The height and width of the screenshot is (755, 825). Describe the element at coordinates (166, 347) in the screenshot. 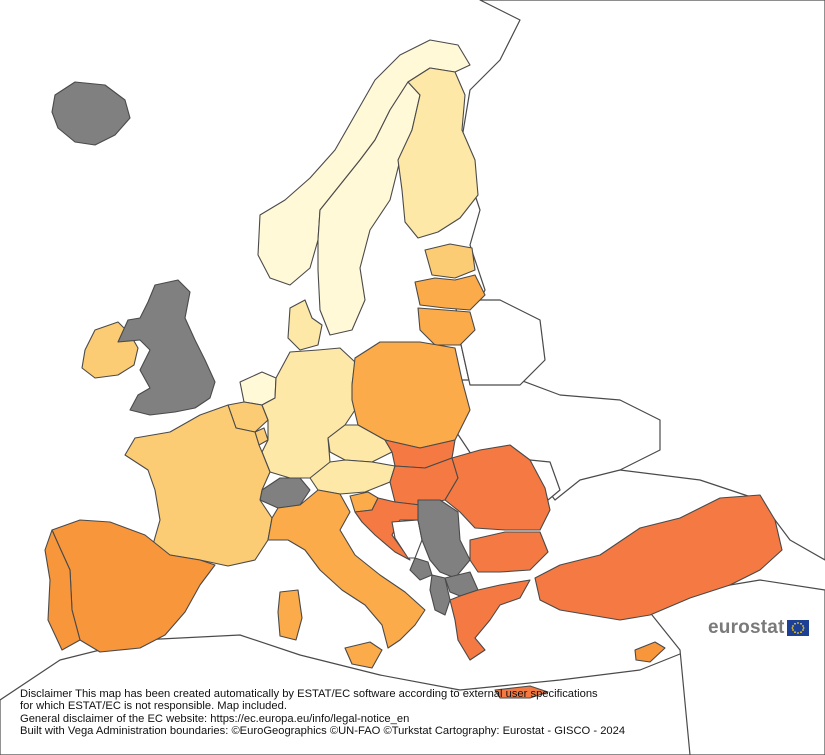

I see `country-united-kingdom` at that location.